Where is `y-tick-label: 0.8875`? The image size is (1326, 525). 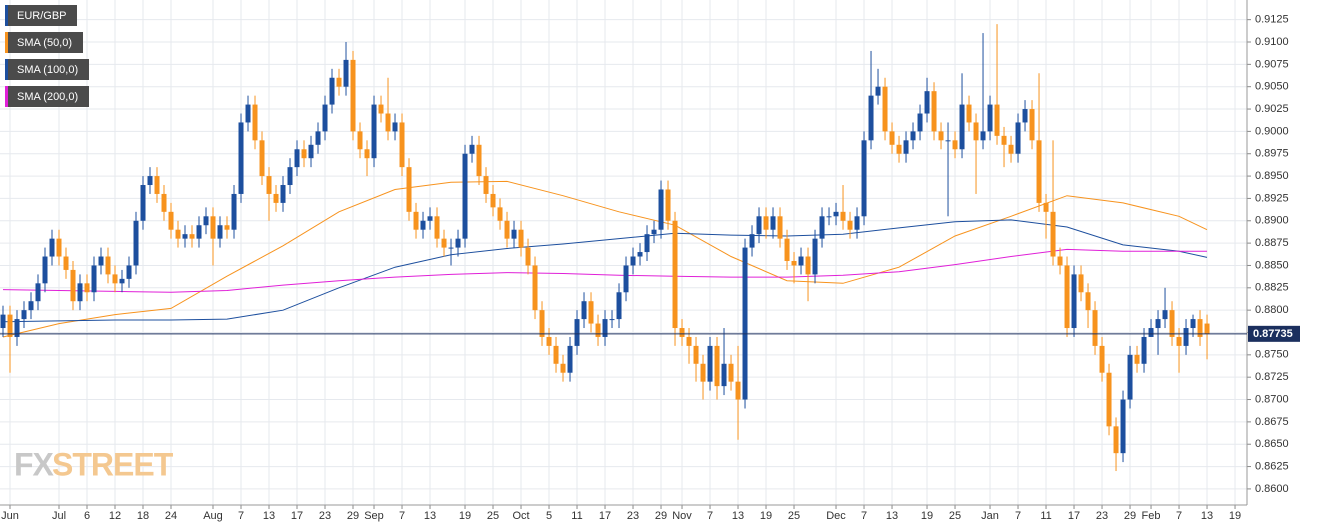
y-tick-label: 0.8875 is located at coordinates (1272, 243).